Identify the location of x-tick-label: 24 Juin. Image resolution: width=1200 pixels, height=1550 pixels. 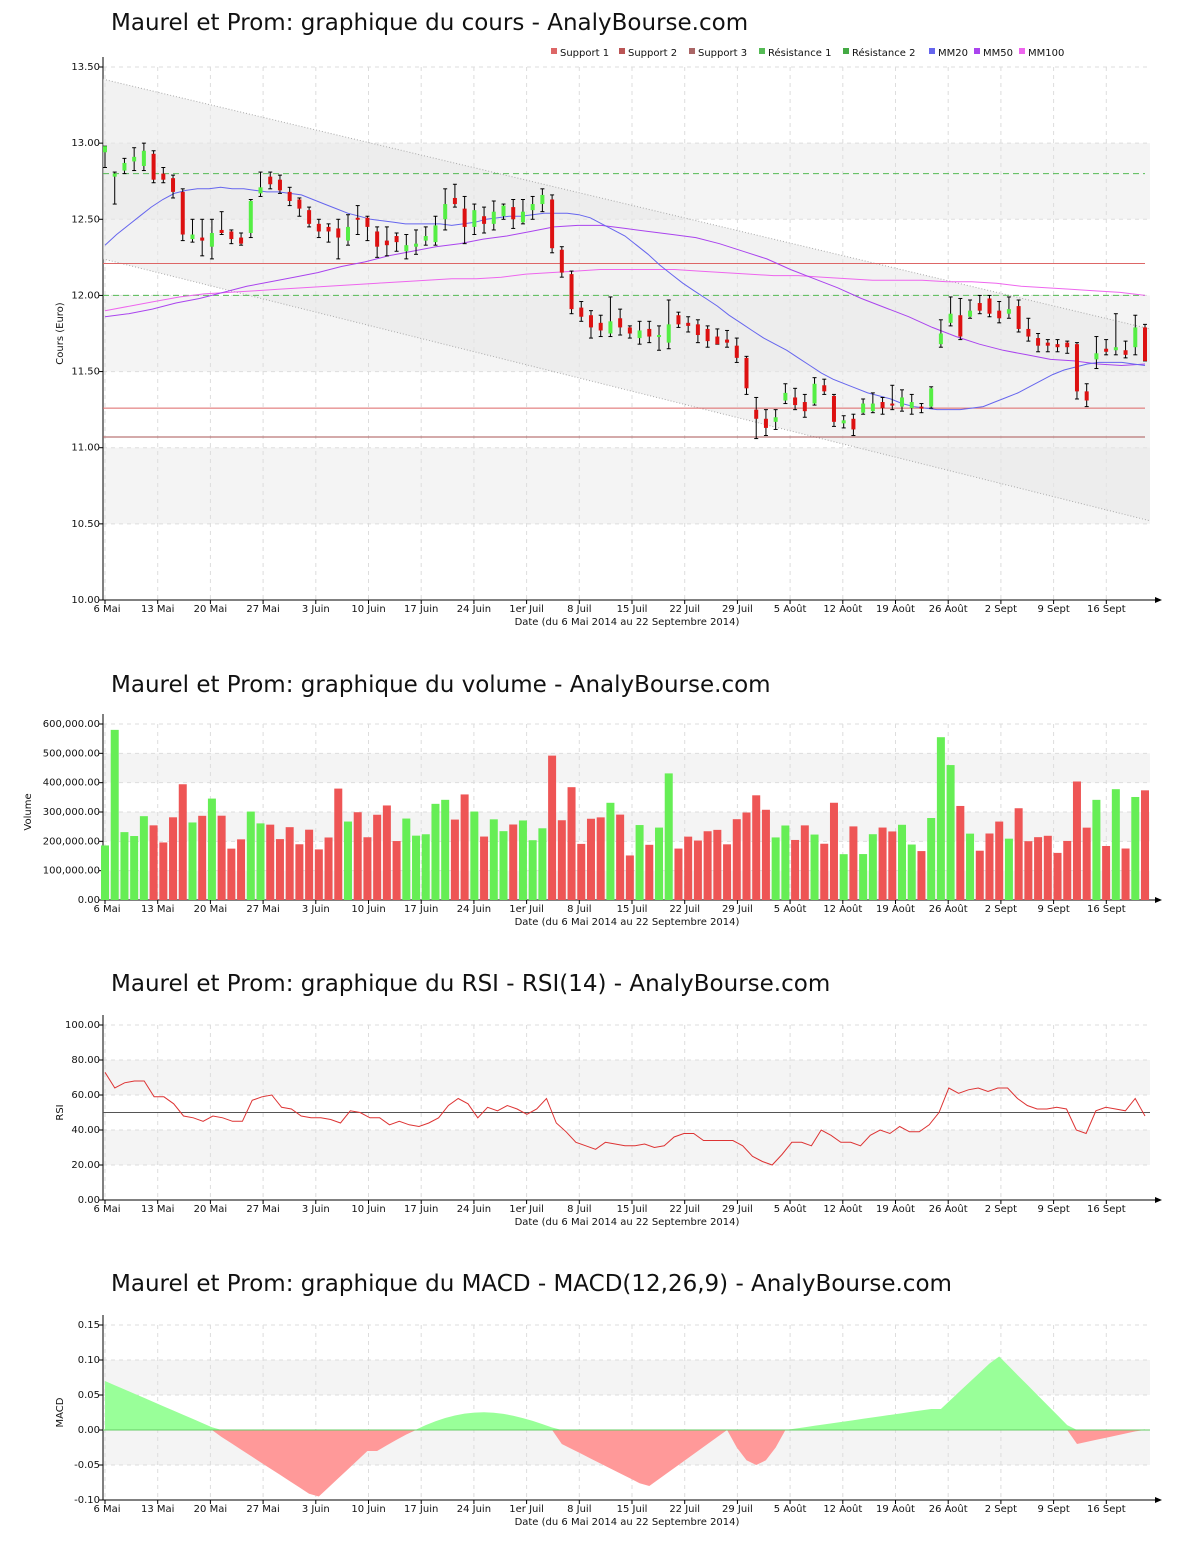
(474, 909).